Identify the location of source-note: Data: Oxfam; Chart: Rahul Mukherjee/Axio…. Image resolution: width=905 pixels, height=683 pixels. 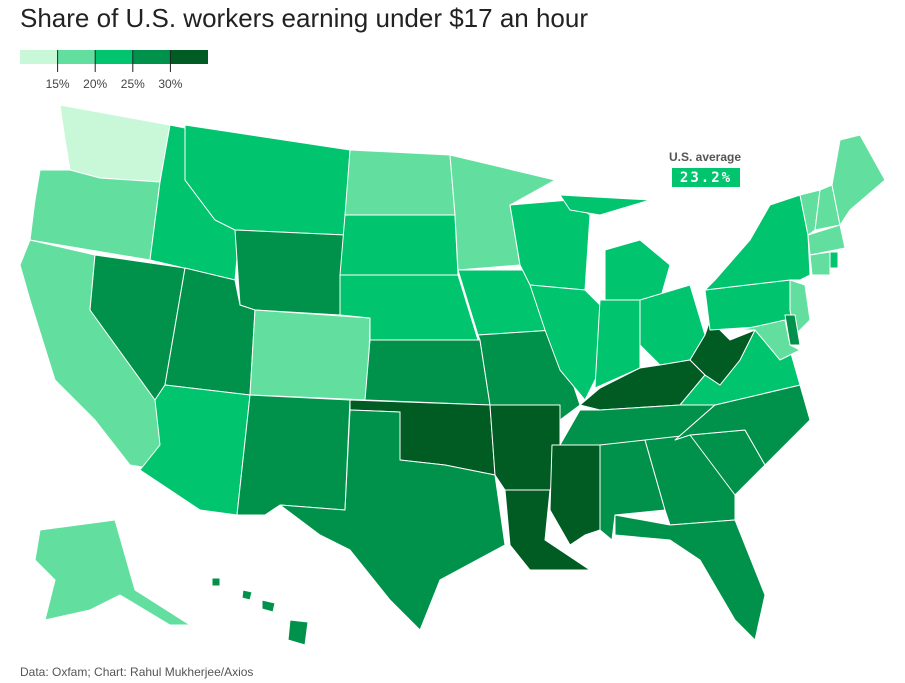
(136, 672).